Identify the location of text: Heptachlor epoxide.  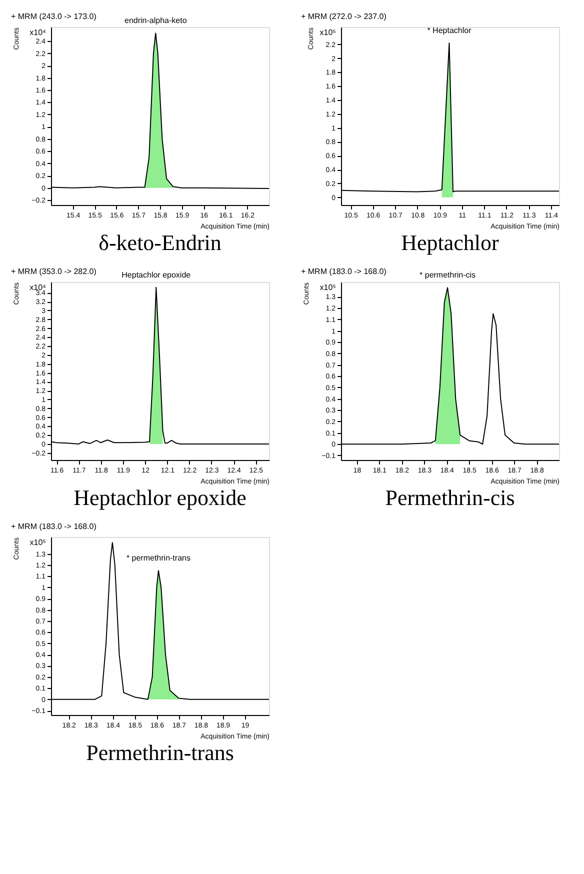
(160, 497).